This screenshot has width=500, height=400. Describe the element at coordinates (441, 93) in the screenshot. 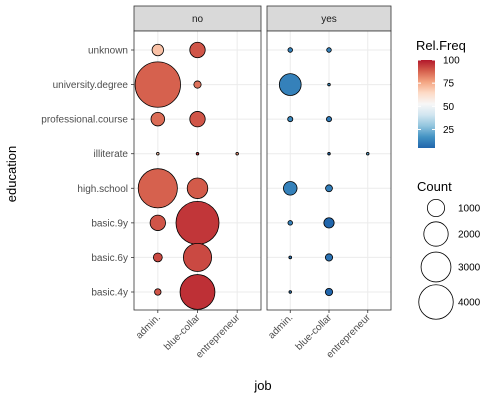

I see `color-legend: Rel.Freq 25 50 75 100` at that location.